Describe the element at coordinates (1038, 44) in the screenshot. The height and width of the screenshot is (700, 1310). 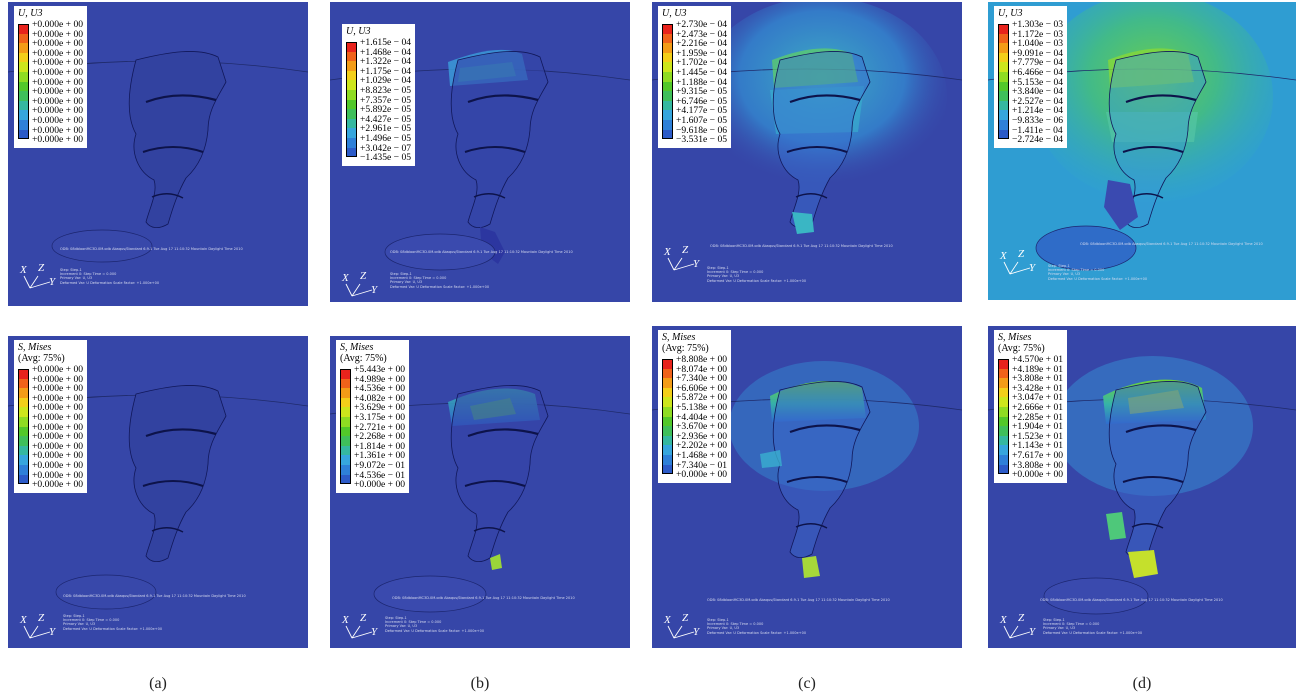
I see `legend-value: +1.040e − 03` at that location.